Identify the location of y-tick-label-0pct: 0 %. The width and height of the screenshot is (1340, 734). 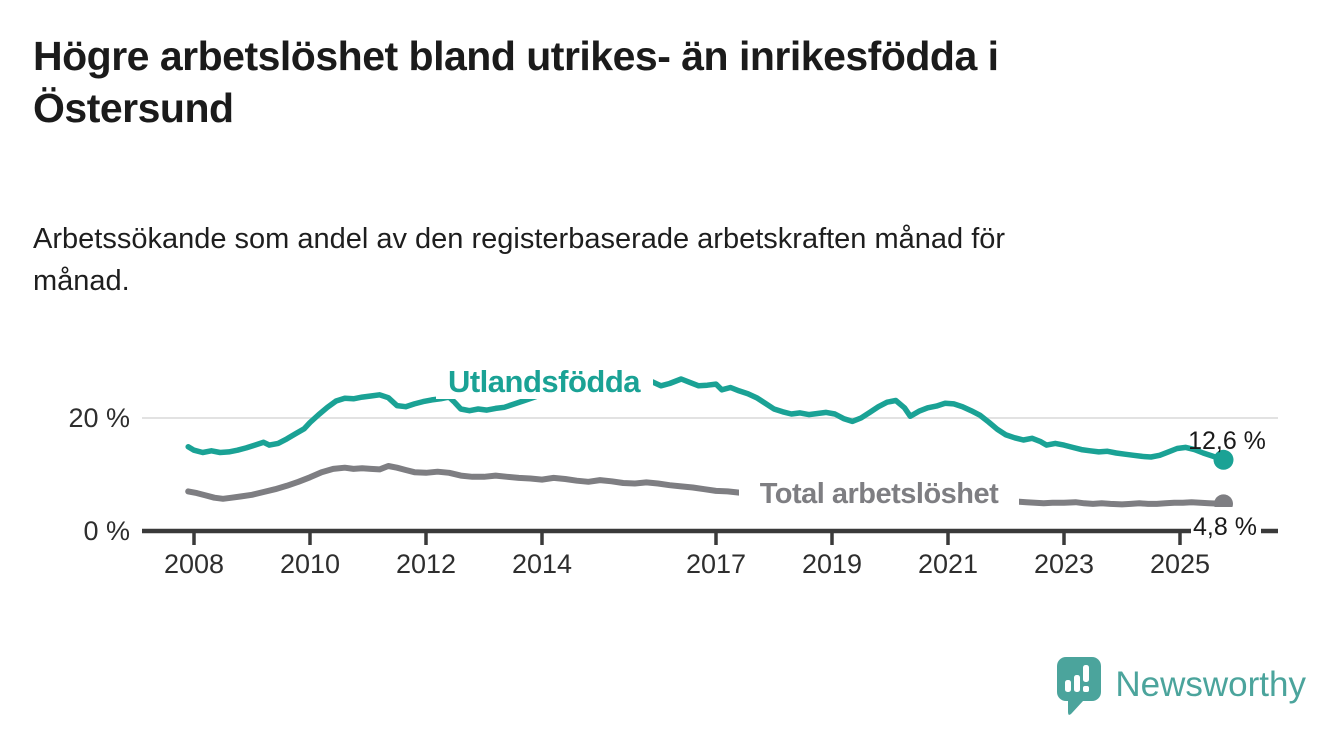
(106, 531).